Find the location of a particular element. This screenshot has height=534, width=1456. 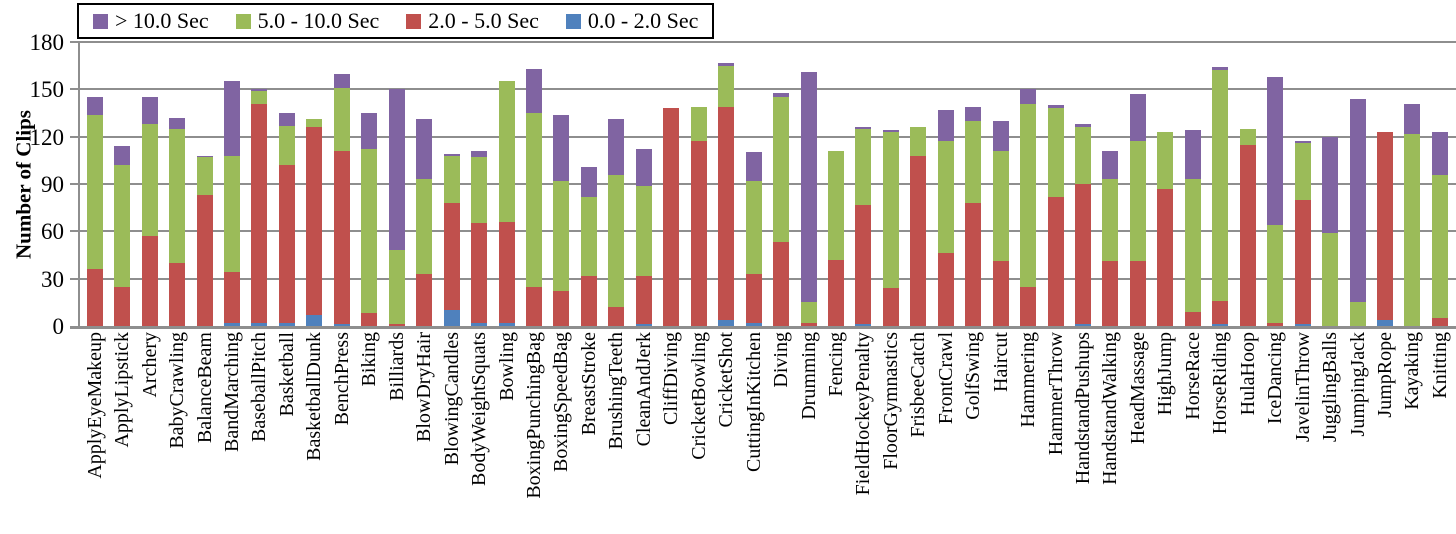

x-label-slot: JugglingBalls is located at coordinates (1329, 432).